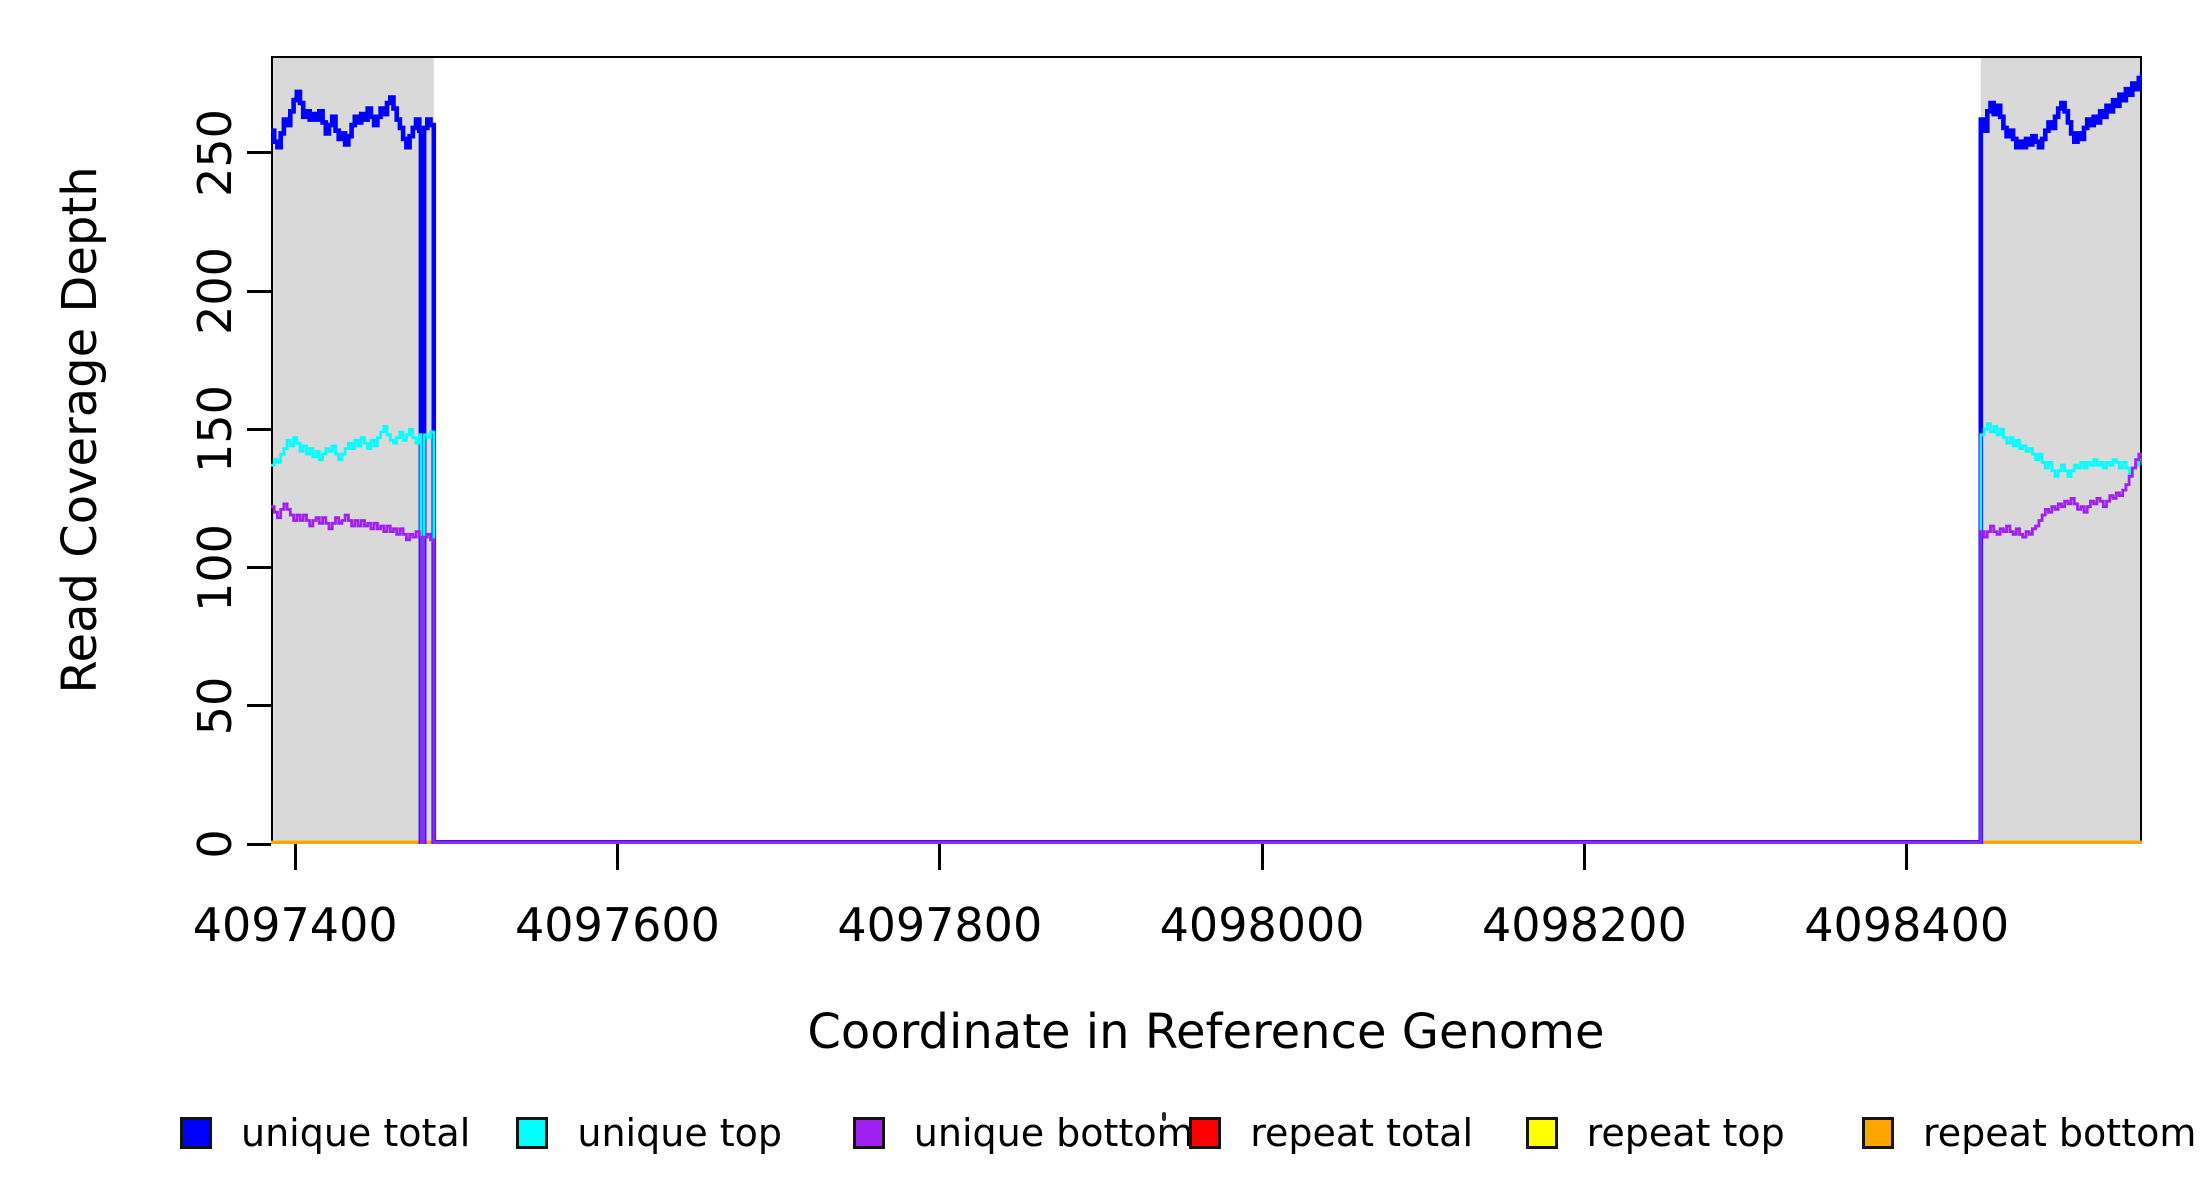  I want to click on y-tick-label: 100, so click(215, 567).